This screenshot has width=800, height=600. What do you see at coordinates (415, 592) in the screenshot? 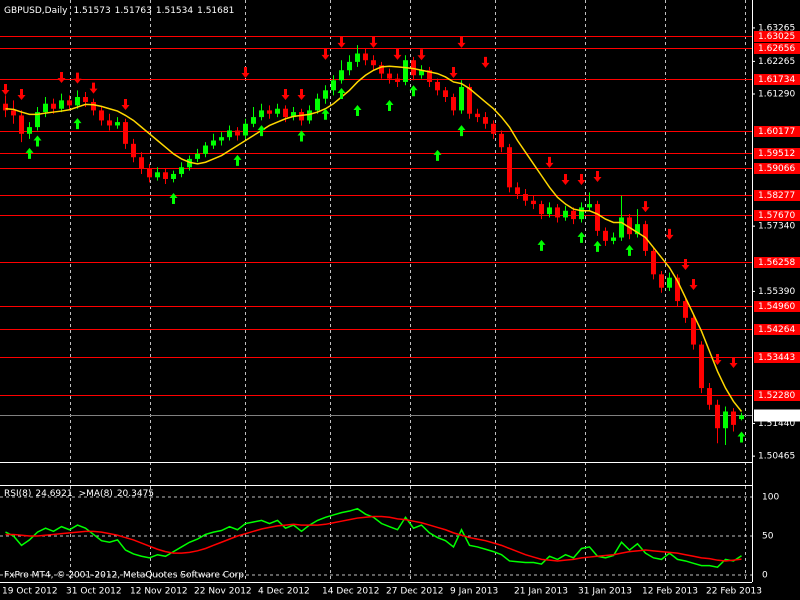
I see `x-tick-label: 27 Dec 2012` at bounding box center [415, 592].